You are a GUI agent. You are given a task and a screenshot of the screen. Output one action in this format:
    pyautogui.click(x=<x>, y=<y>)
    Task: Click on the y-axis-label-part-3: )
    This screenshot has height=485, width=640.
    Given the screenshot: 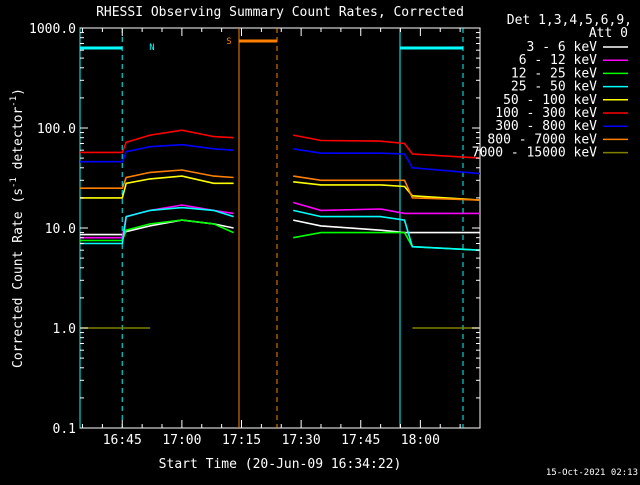 What is the action you would take?
    pyautogui.click(x=18, y=92)
    